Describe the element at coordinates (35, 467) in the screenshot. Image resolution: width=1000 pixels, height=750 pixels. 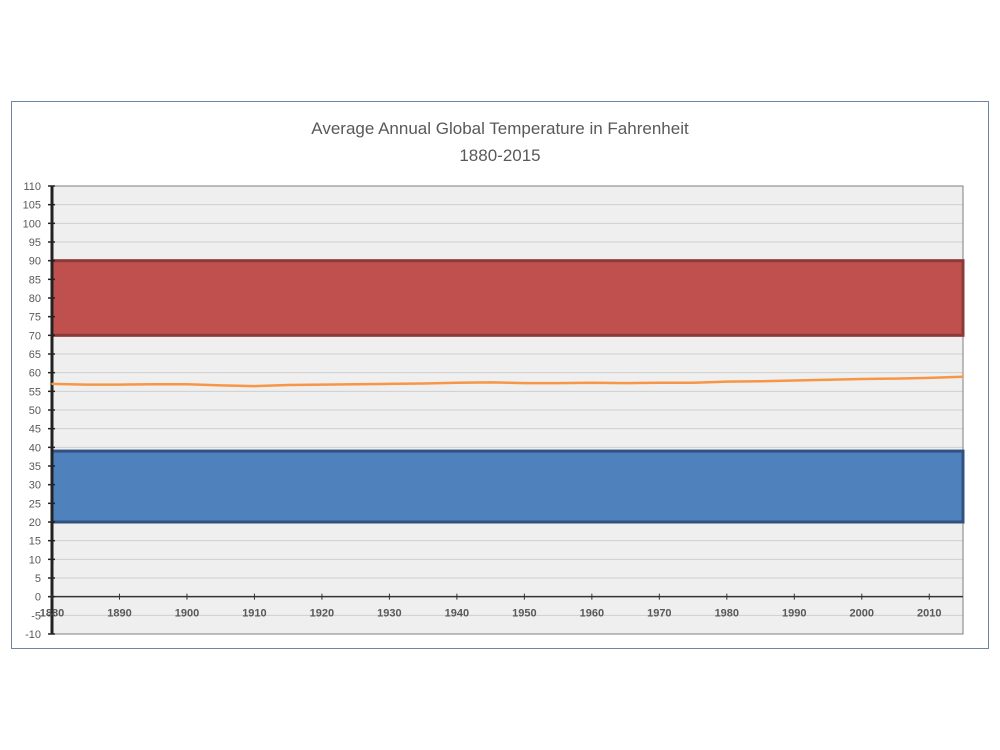
I see `y-tick-label-35: 35` at that location.